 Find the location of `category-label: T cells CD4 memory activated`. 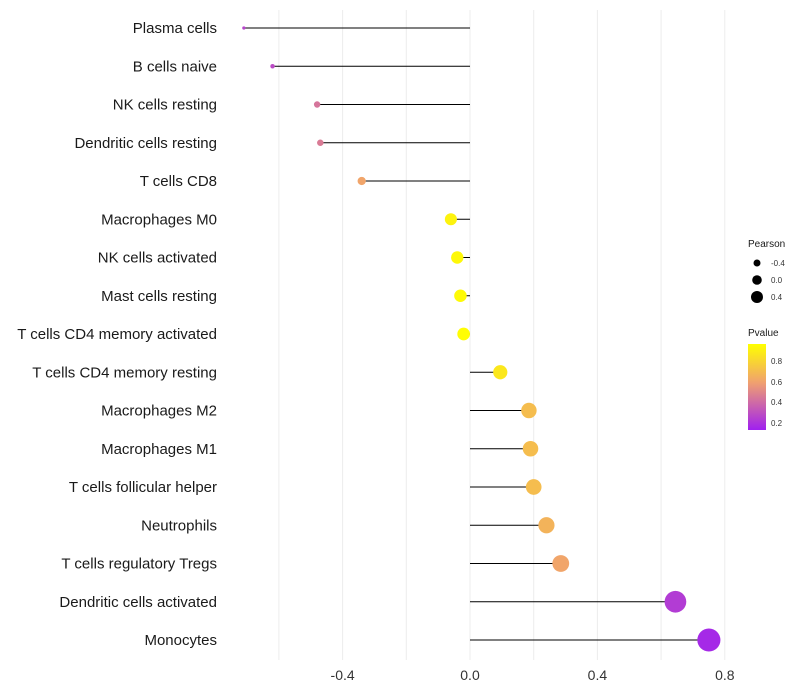

category-label: T cells CD4 memory activated is located at coordinates (117, 334).